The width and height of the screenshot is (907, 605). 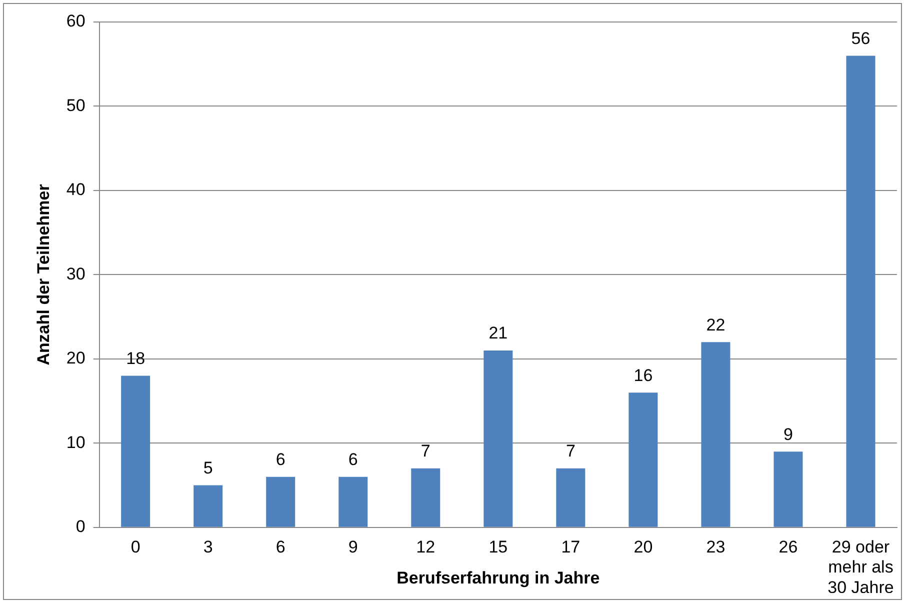 What do you see at coordinates (81, 526) in the screenshot?
I see `y-tick-label: 0` at bounding box center [81, 526].